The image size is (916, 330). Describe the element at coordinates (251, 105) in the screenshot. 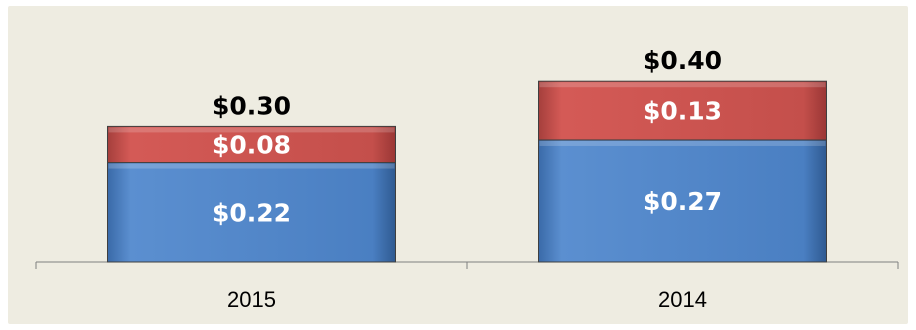

I see `total-label-2015: $0.30` at that location.